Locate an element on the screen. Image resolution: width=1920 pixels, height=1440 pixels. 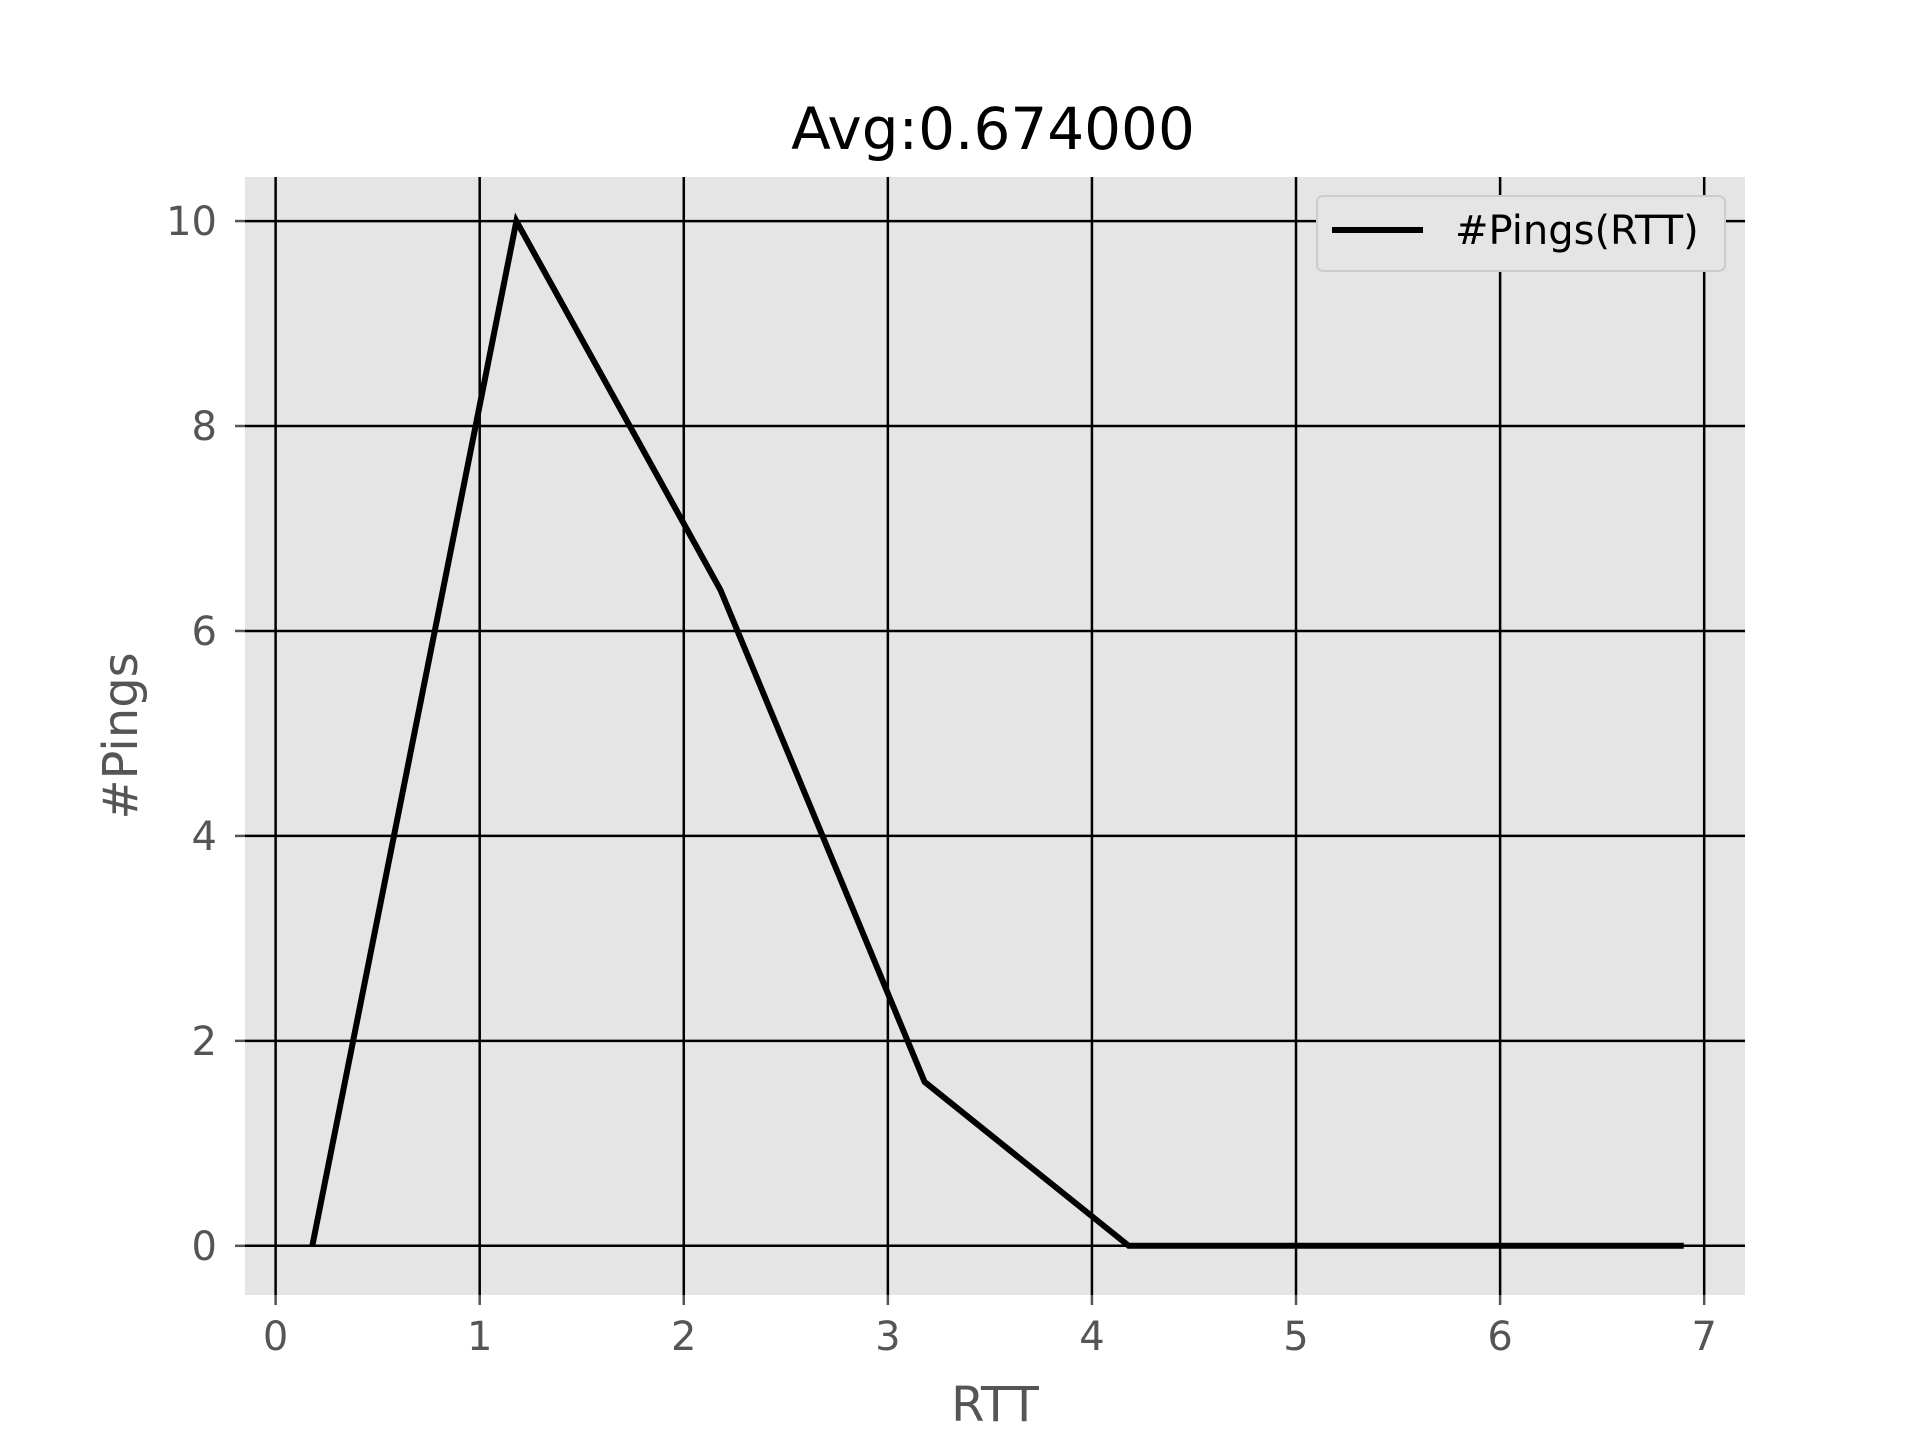
x-tick-label: 1 is located at coordinates (479, 1337).